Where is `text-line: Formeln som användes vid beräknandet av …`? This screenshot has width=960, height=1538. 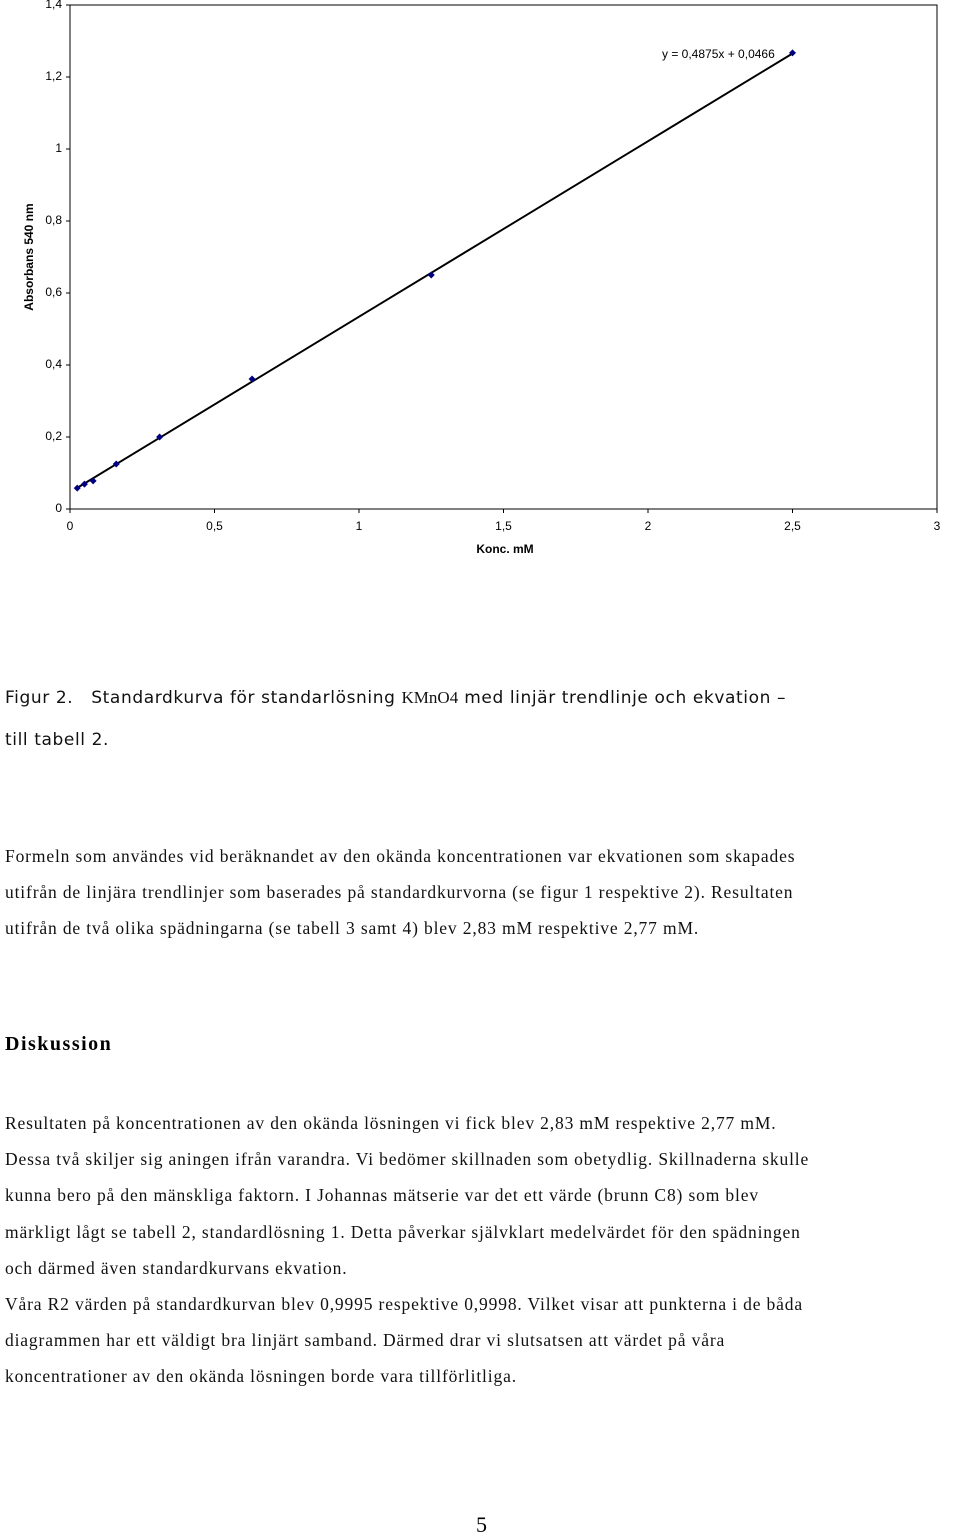 text-line: Formeln som användes vid beräknandet av … is located at coordinates (400, 856).